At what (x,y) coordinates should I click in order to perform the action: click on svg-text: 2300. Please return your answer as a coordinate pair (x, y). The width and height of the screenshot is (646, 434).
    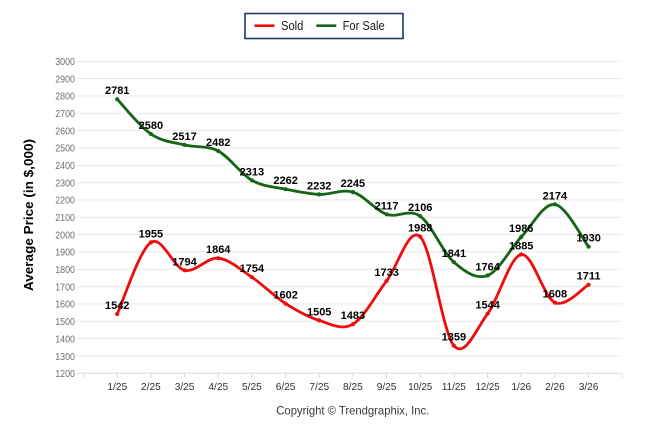
    Looking at the image, I should click on (65, 183).